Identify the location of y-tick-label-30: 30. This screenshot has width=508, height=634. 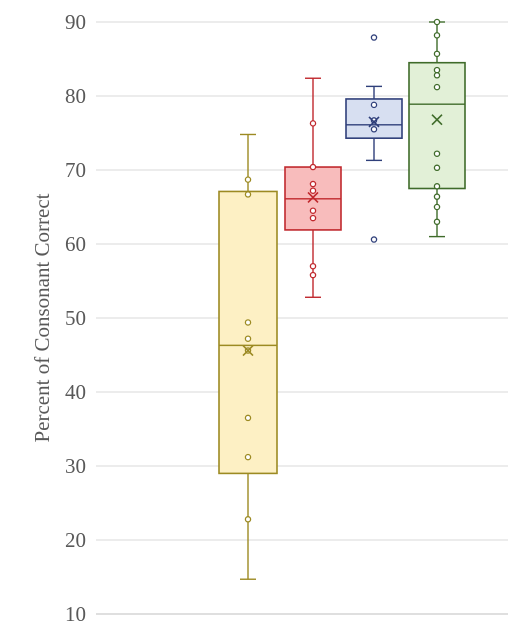
(75, 466).